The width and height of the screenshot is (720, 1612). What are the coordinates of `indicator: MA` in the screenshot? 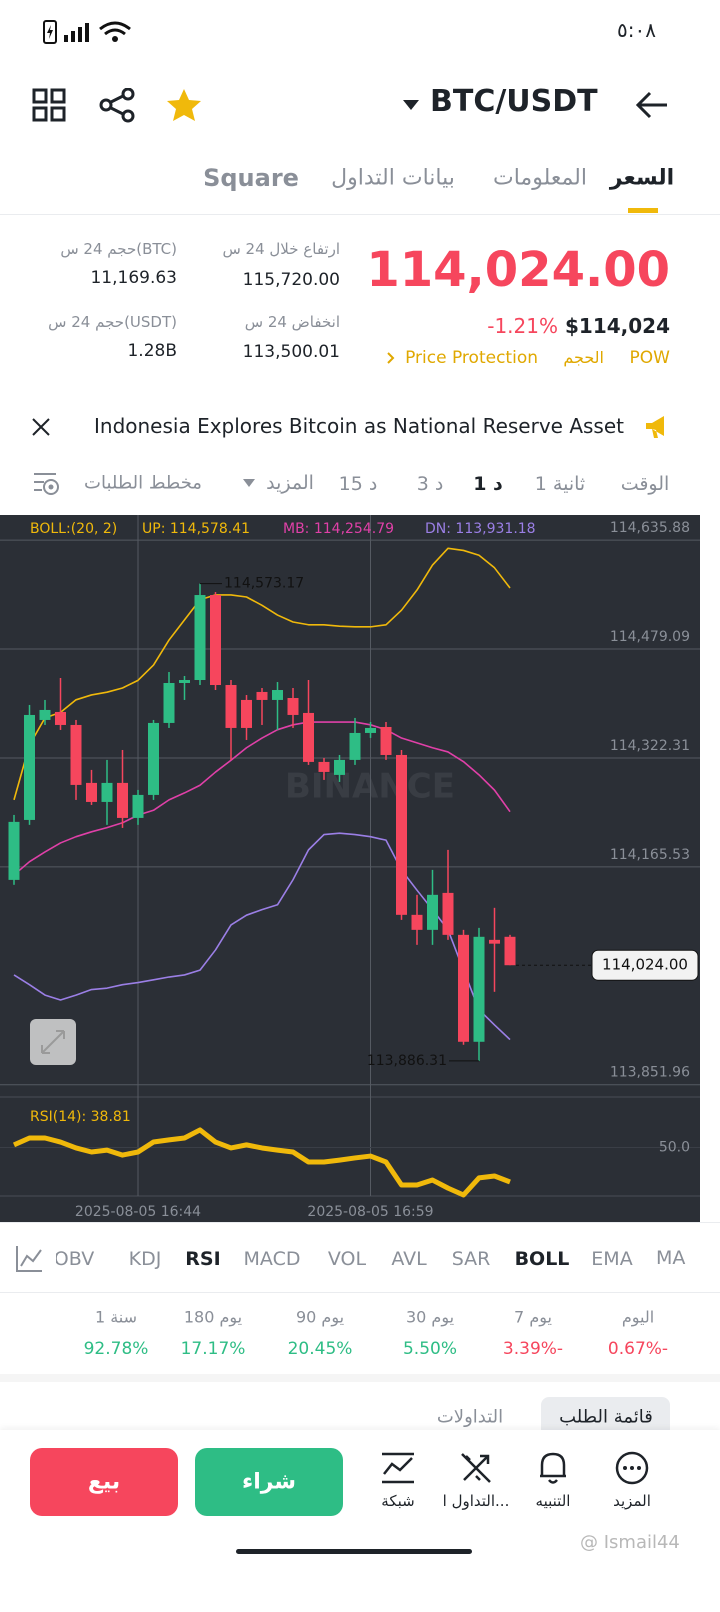 It's located at (671, 1258).